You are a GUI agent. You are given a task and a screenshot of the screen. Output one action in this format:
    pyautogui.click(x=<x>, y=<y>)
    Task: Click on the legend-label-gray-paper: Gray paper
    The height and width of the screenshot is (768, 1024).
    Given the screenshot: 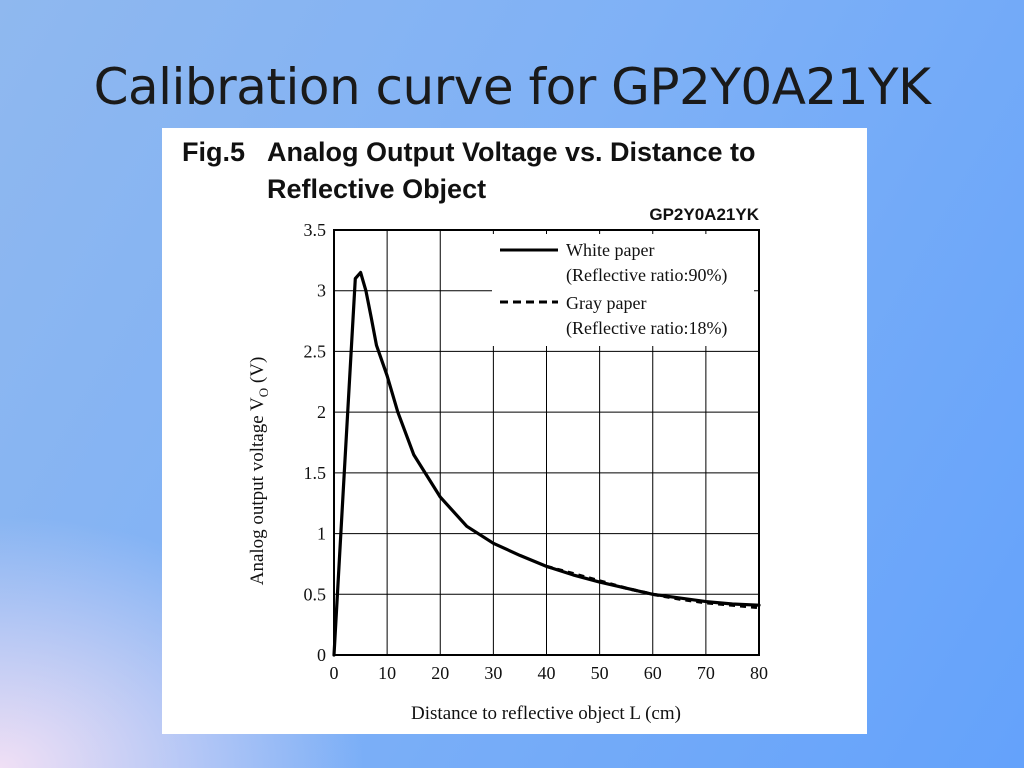 What is the action you would take?
    pyautogui.click(x=606, y=303)
    